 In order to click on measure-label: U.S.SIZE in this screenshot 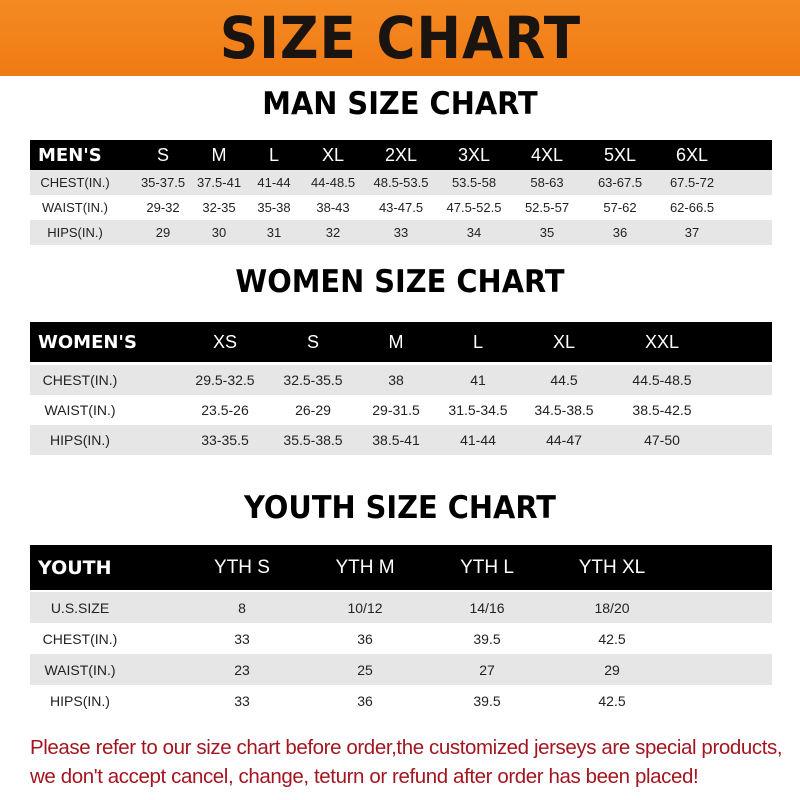, I will do `click(80, 607)`.